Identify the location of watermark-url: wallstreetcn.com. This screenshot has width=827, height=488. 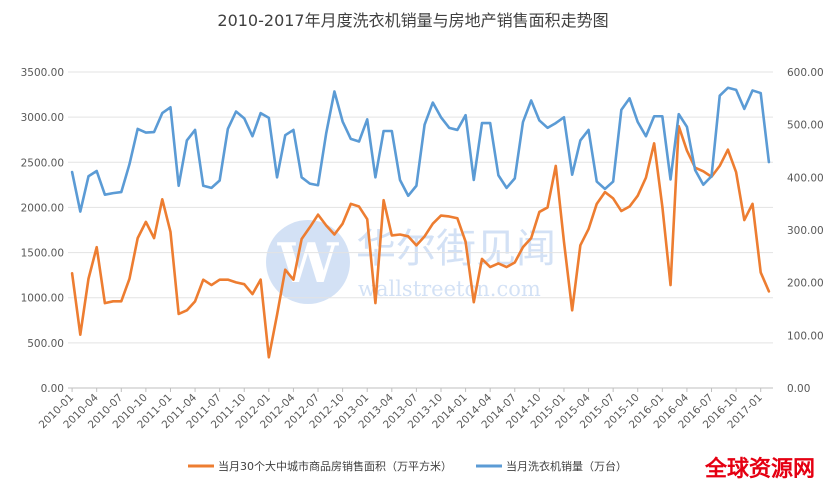
(449, 289).